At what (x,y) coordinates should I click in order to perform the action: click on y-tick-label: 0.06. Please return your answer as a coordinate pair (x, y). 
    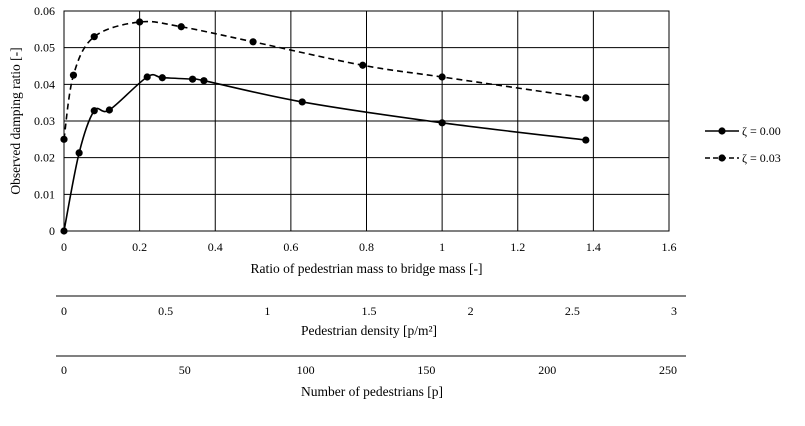
    Looking at the image, I should click on (44, 11).